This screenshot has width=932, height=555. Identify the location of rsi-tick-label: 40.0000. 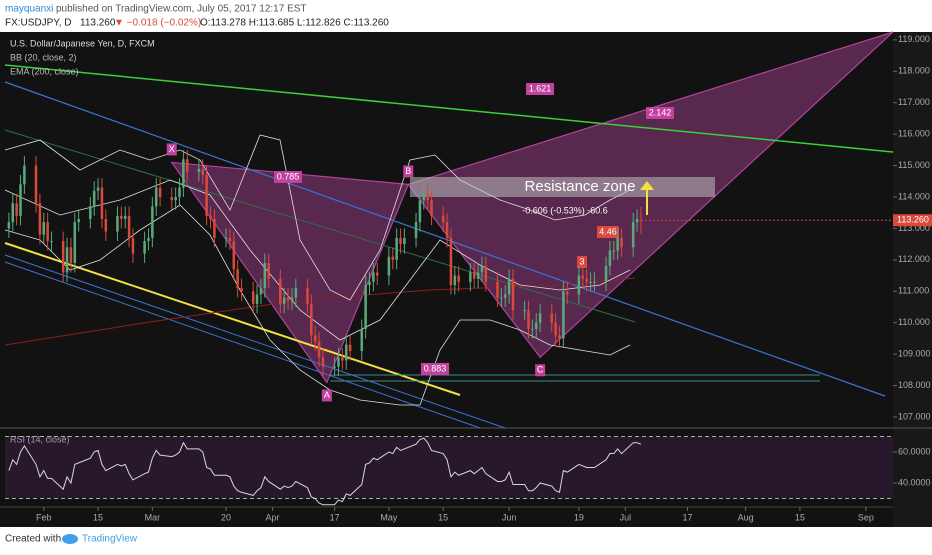
(914, 482).